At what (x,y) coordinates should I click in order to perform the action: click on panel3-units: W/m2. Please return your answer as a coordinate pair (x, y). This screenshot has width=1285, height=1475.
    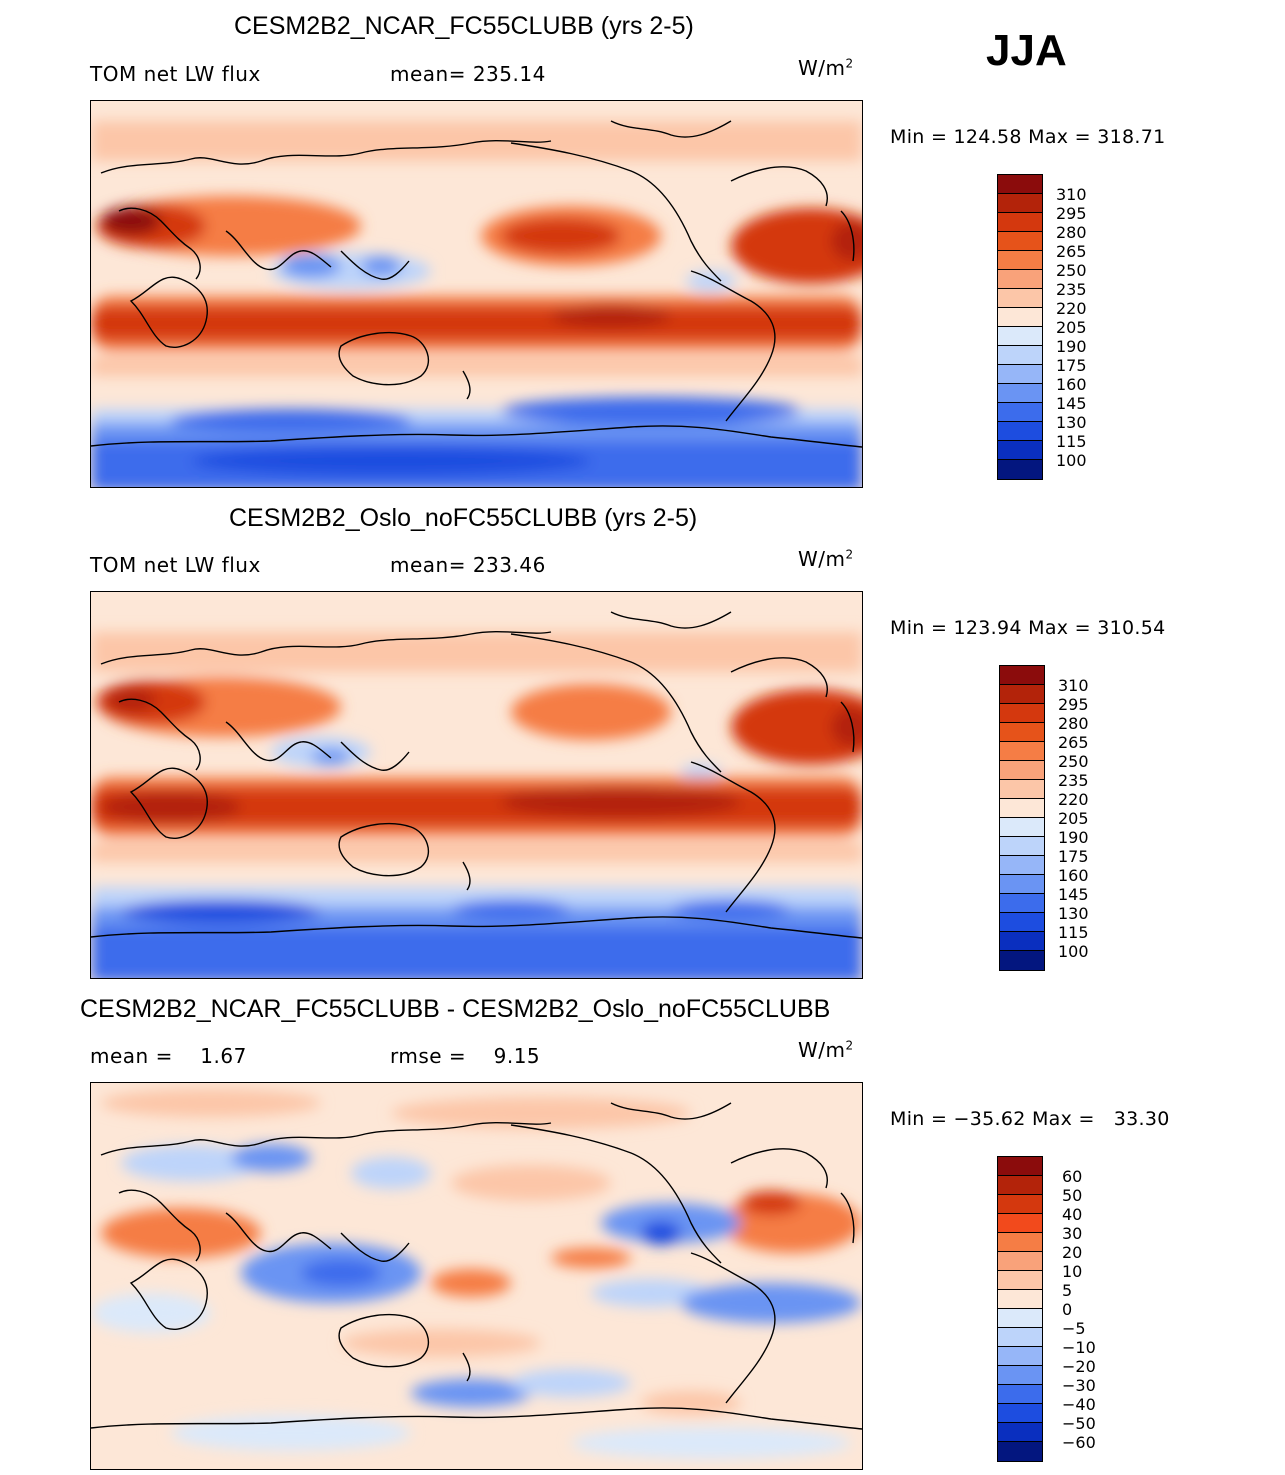
    Looking at the image, I should click on (826, 1050).